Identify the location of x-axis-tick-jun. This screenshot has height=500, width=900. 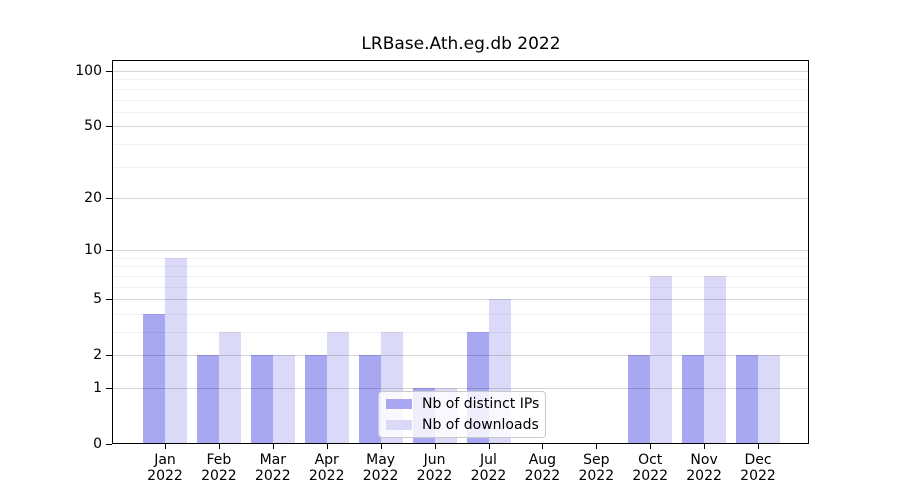
(435, 446).